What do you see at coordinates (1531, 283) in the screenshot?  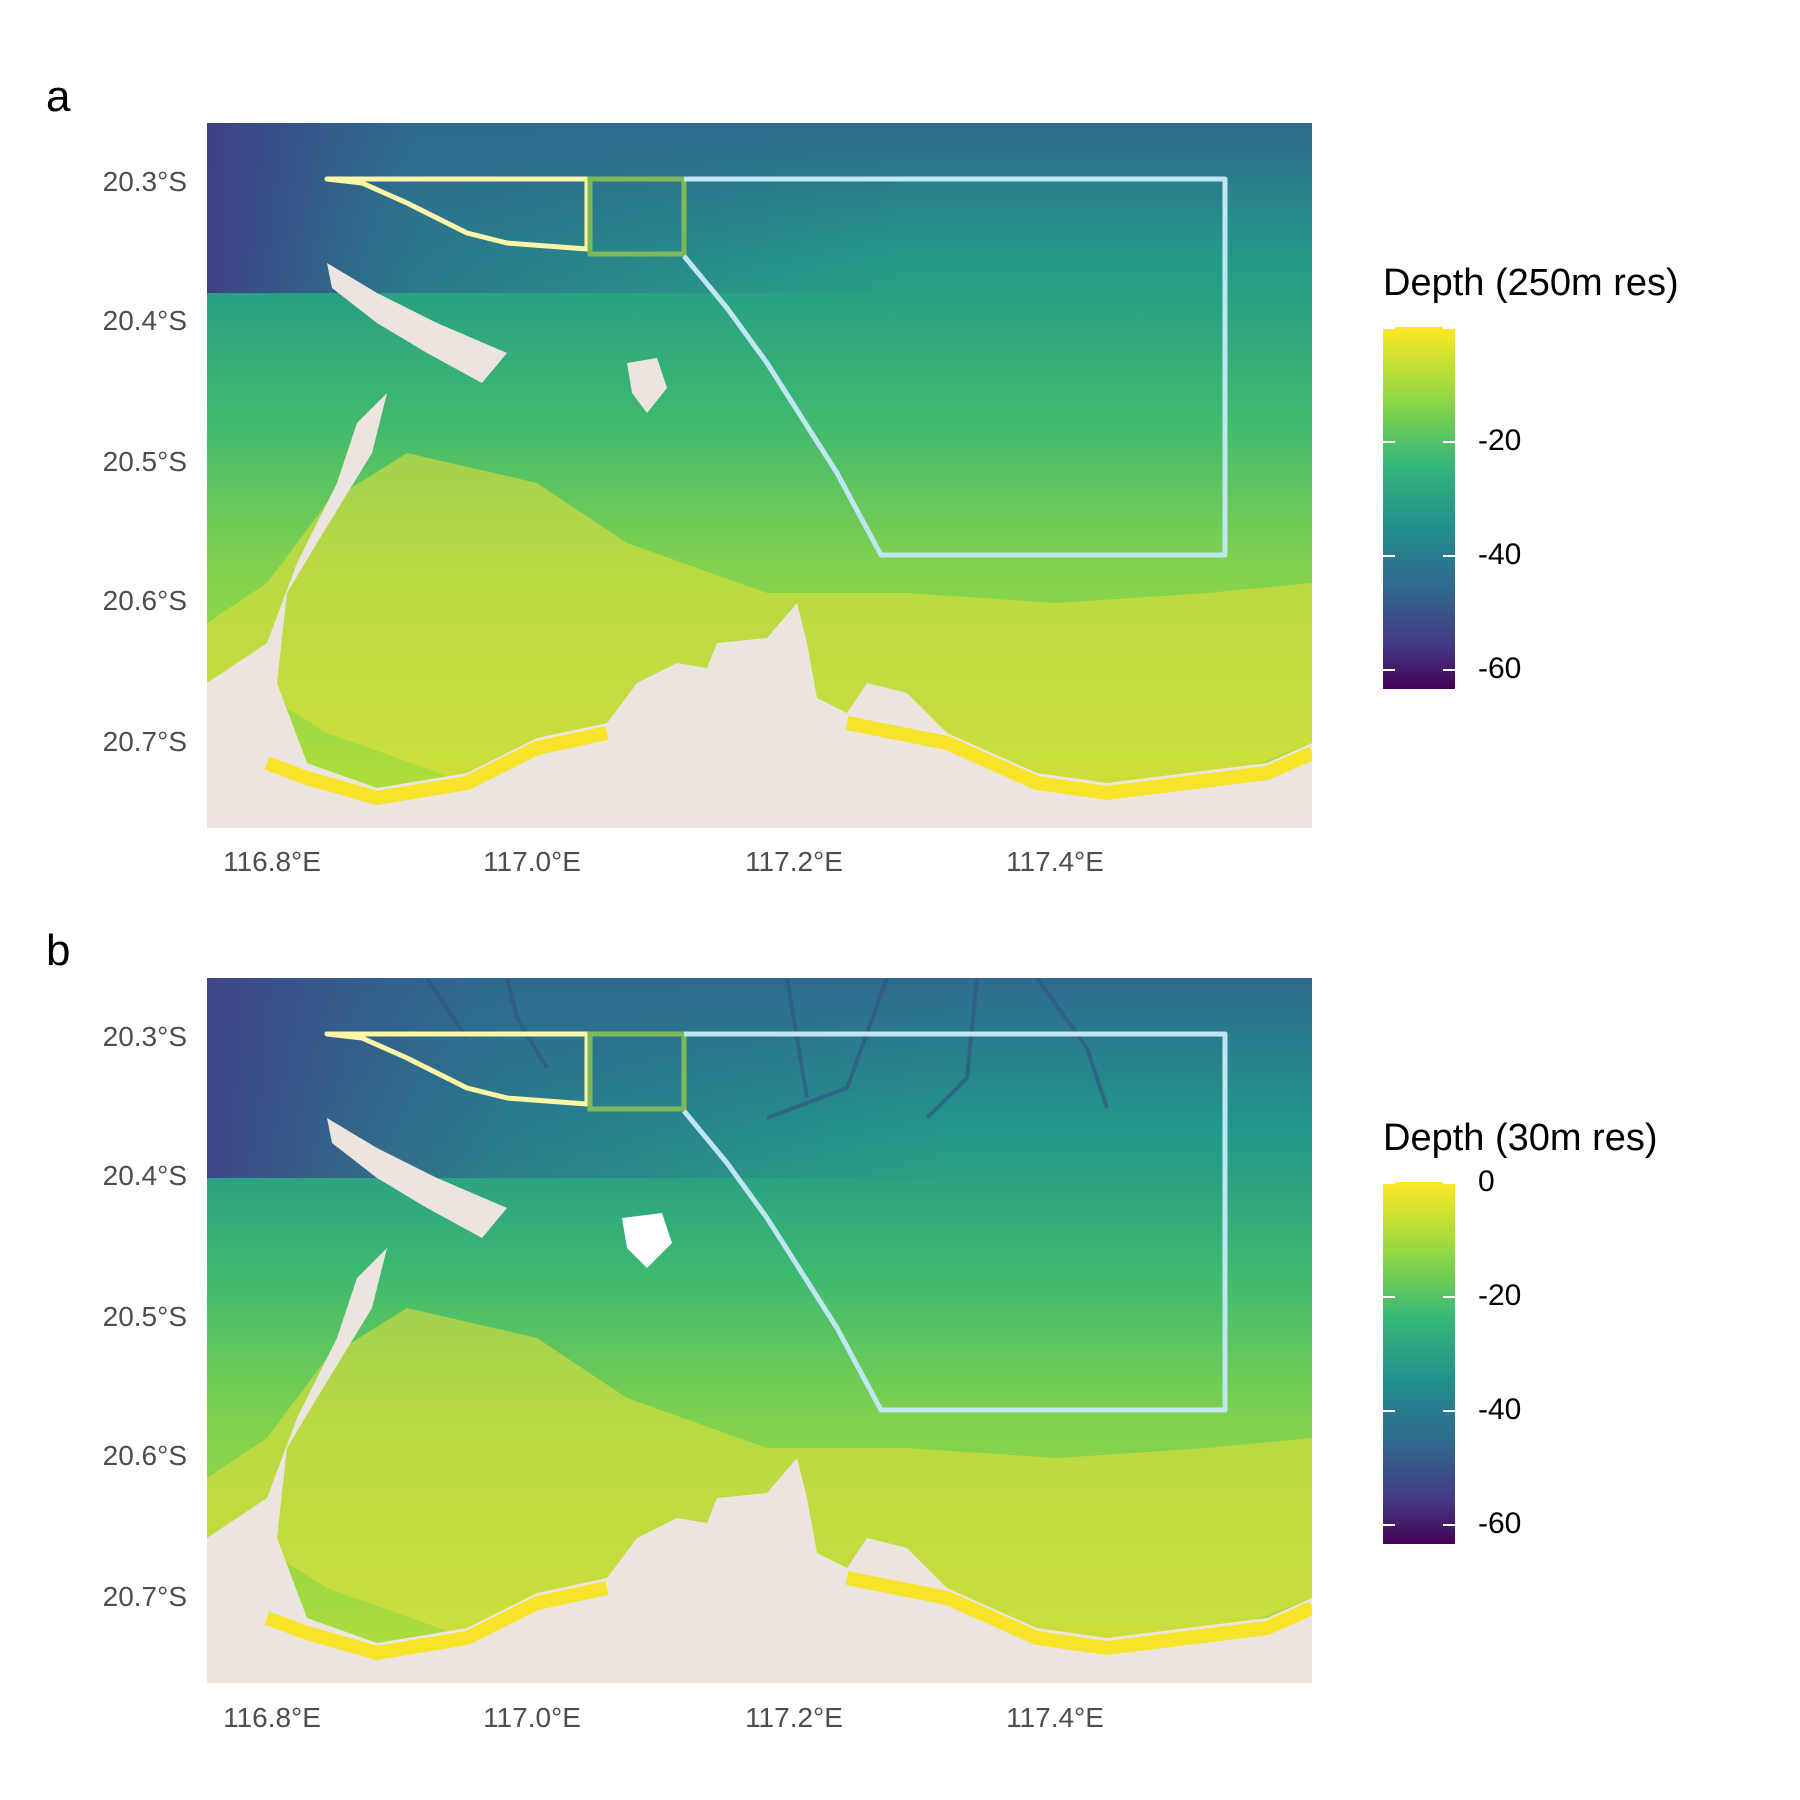 I see `legend-title: Depth (250m res)` at bounding box center [1531, 283].